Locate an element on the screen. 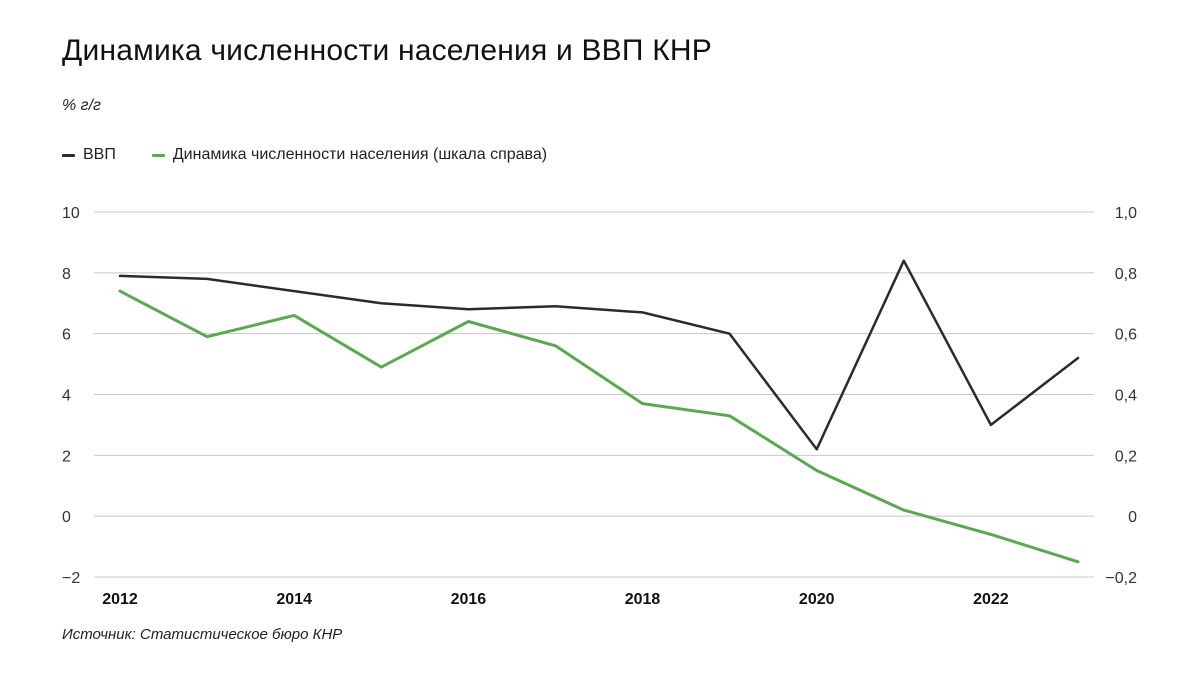 The width and height of the screenshot is (1200, 675). x-tick-label: 2018 is located at coordinates (643, 599).